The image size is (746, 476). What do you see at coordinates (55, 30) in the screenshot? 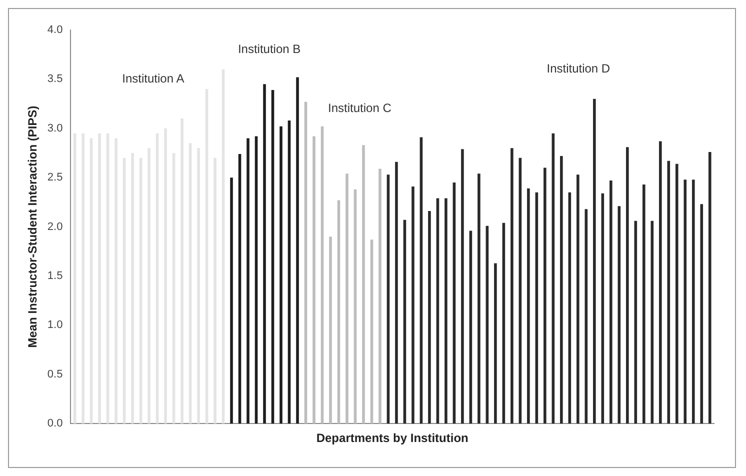
I see `y-tick-label: 4.0` at bounding box center [55, 30].